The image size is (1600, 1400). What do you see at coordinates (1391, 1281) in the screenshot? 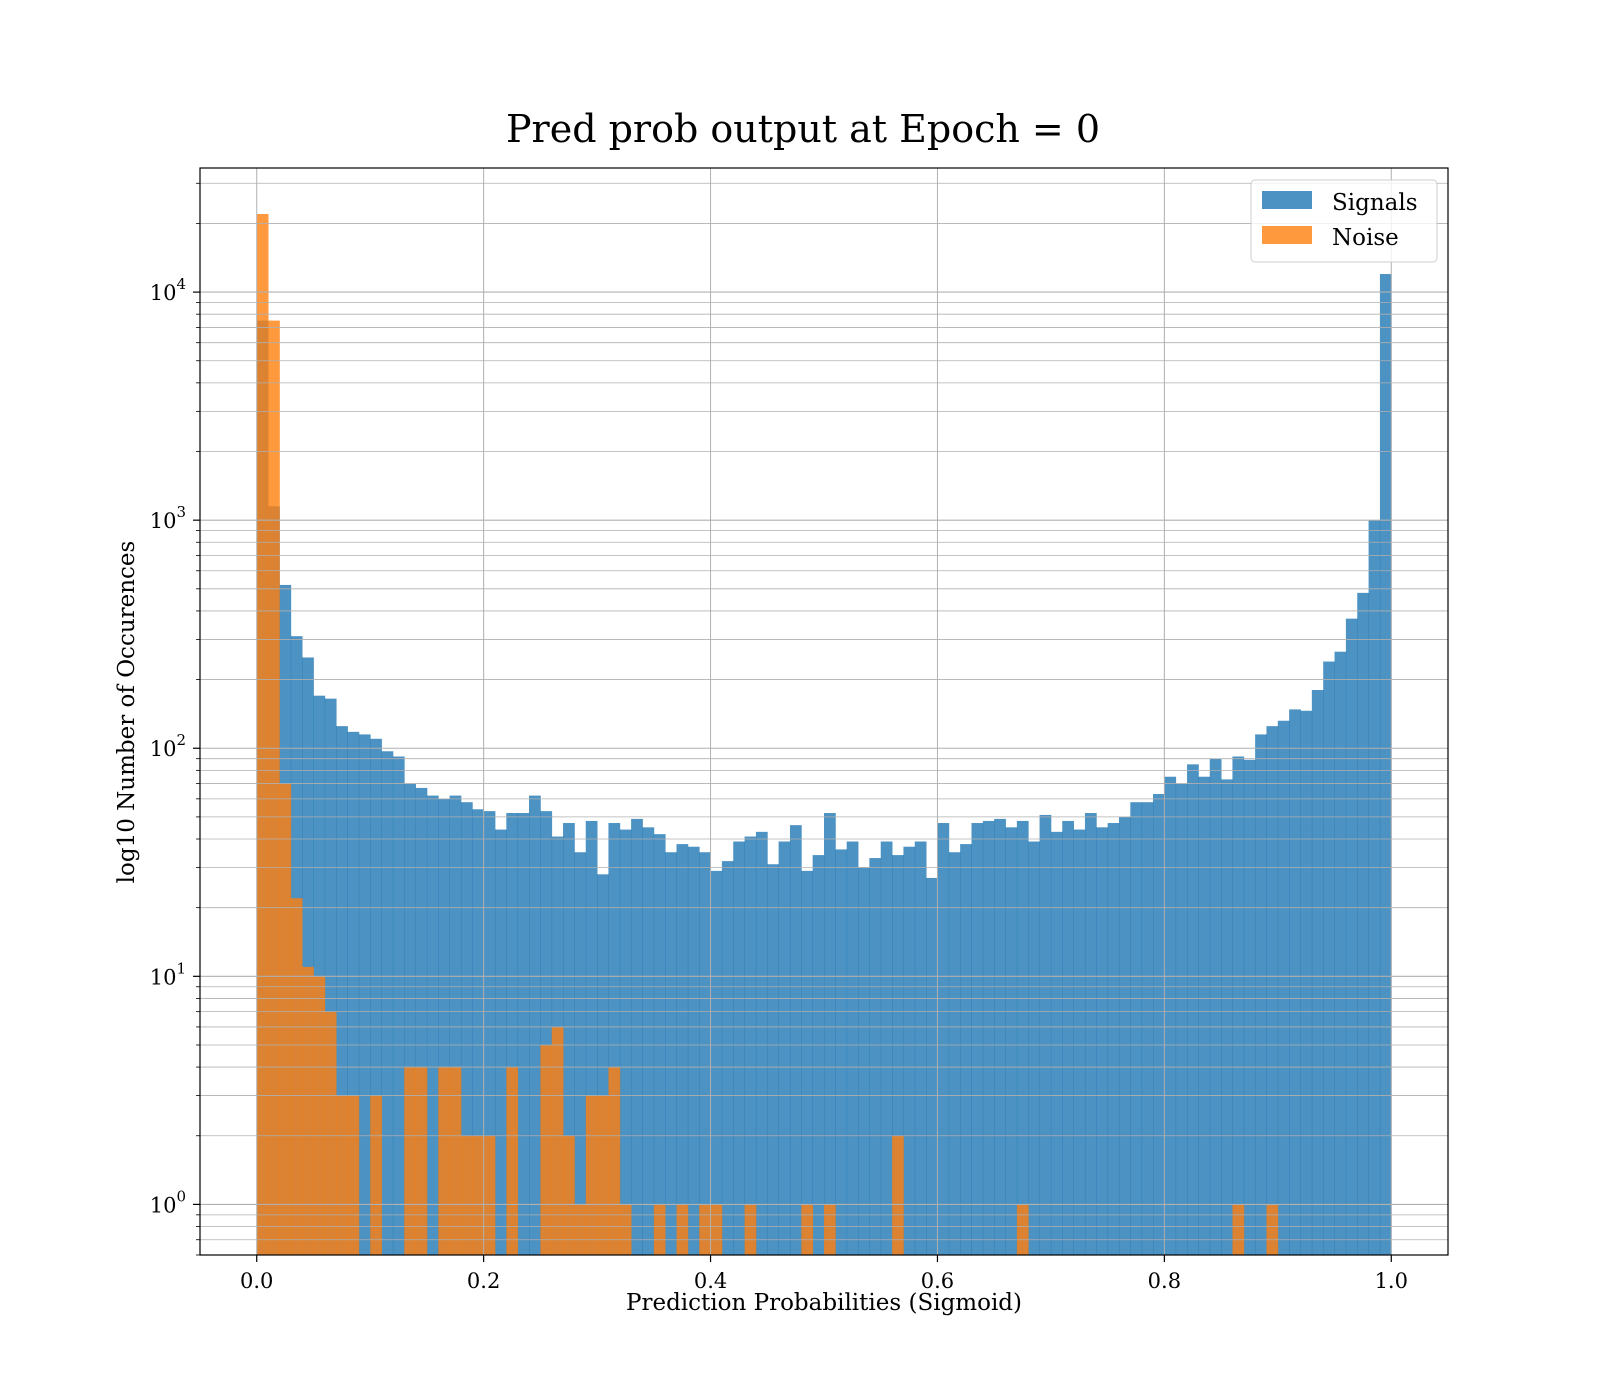
I see `x-tick-label: 1.0` at bounding box center [1391, 1281].